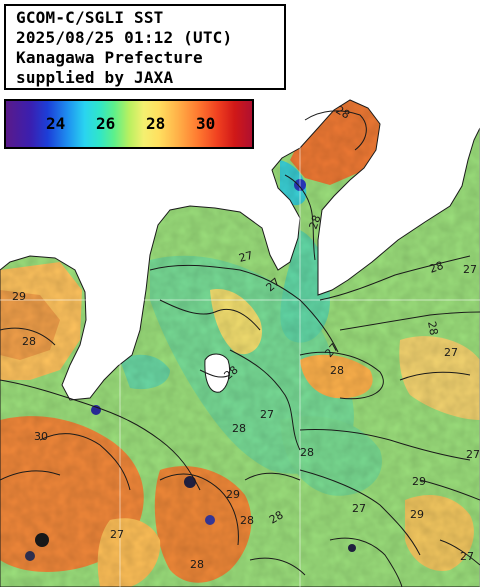 The height and width of the screenshot is (587, 480). Describe the element at coordinates (106, 123) in the screenshot. I see `colorbar-tick: 26` at that location.